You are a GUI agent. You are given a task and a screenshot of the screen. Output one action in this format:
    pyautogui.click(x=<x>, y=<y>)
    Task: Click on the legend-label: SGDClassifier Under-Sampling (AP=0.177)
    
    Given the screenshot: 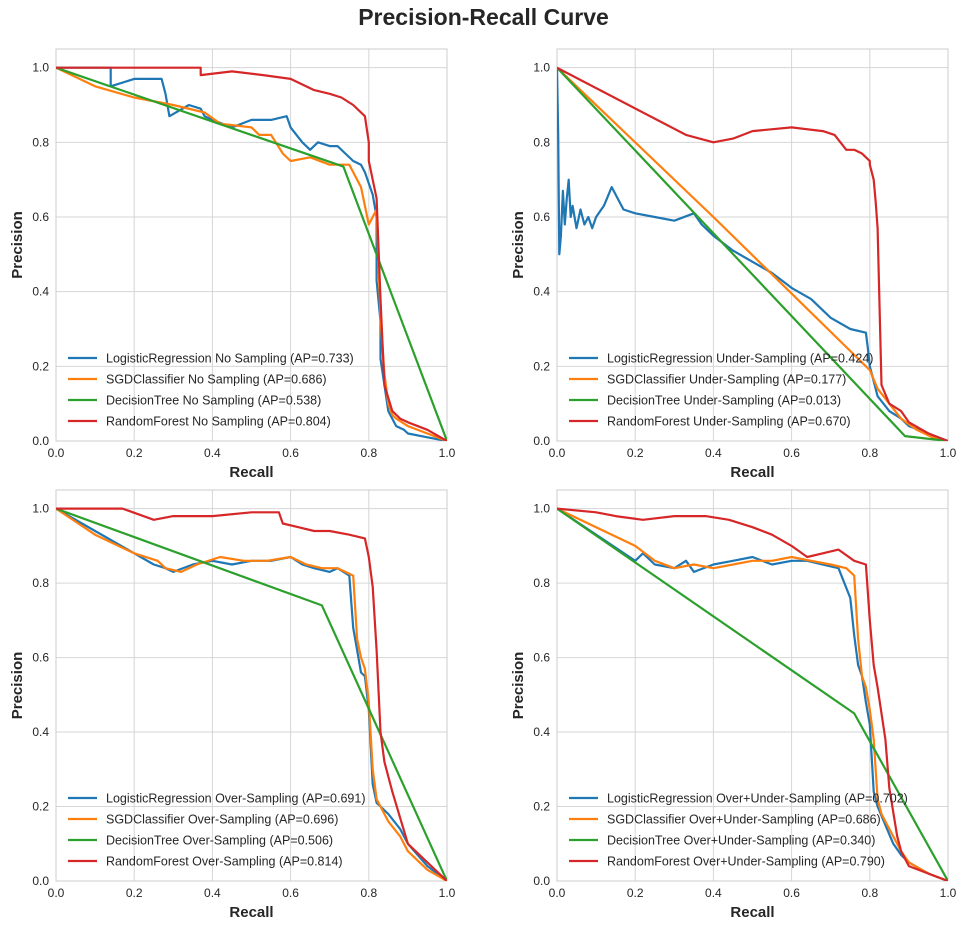 What is the action you would take?
    pyautogui.click(x=726, y=380)
    